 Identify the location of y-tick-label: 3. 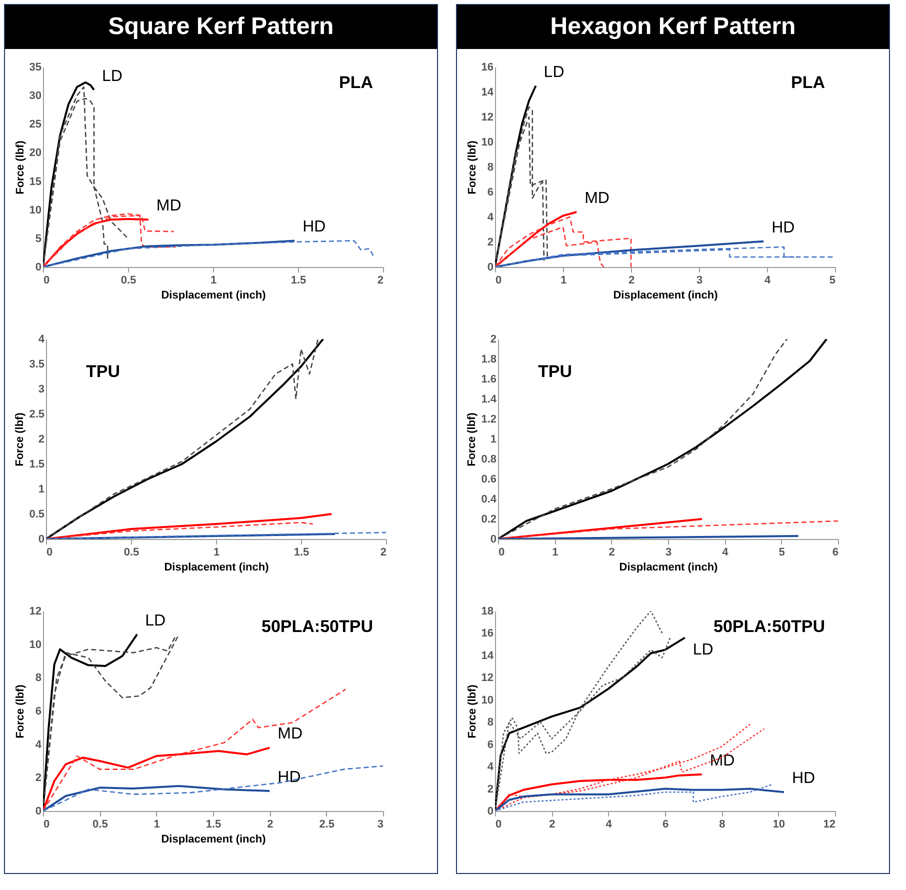
(41, 390).